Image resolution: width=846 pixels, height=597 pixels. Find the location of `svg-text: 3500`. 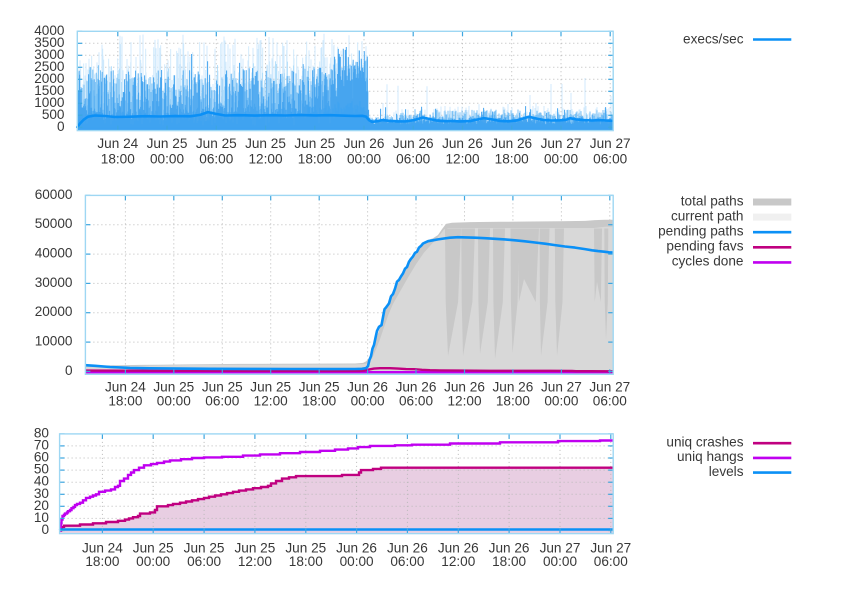

svg-text: 3500 is located at coordinates (49, 42).